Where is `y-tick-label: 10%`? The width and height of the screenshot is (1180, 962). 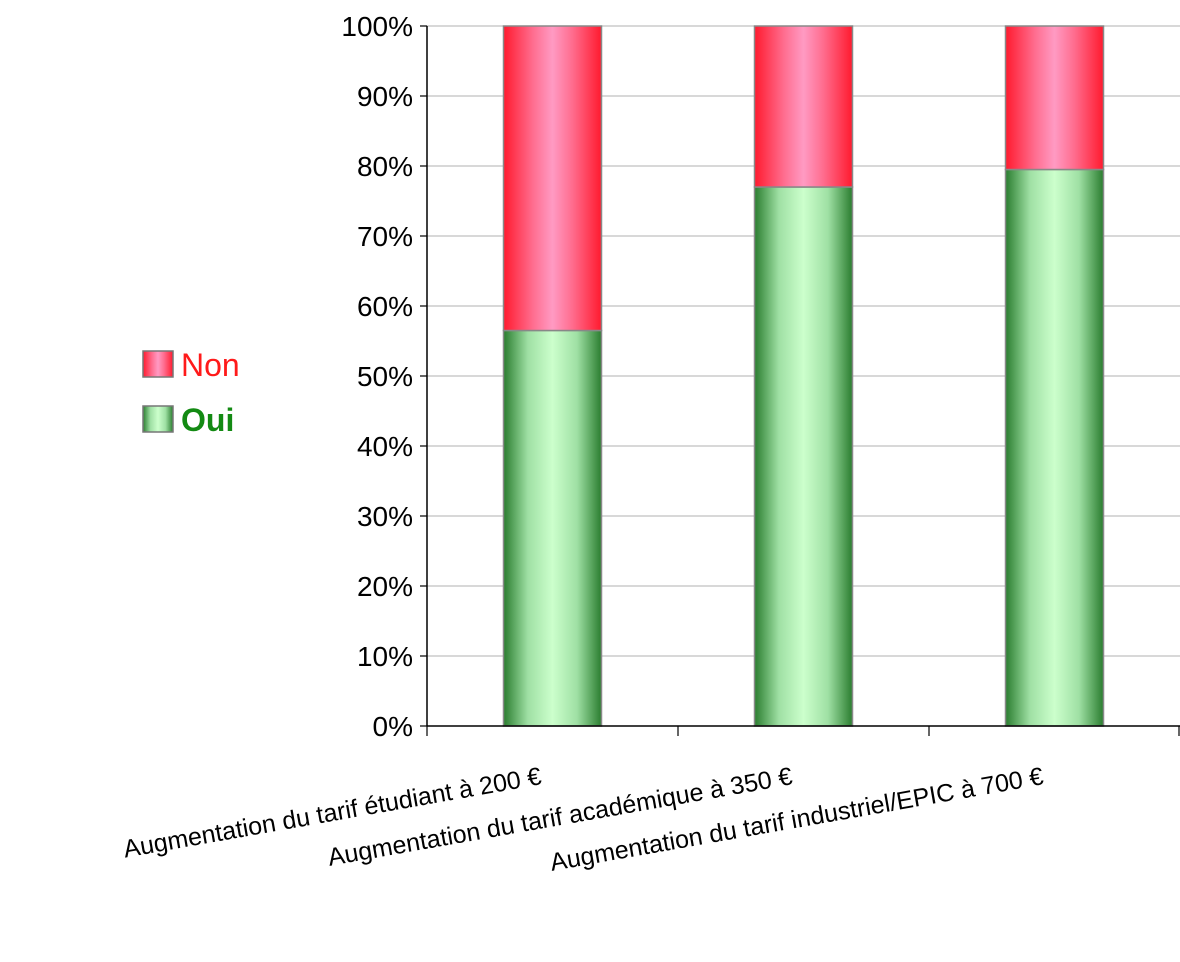 y-tick-label: 10% is located at coordinates (385, 656).